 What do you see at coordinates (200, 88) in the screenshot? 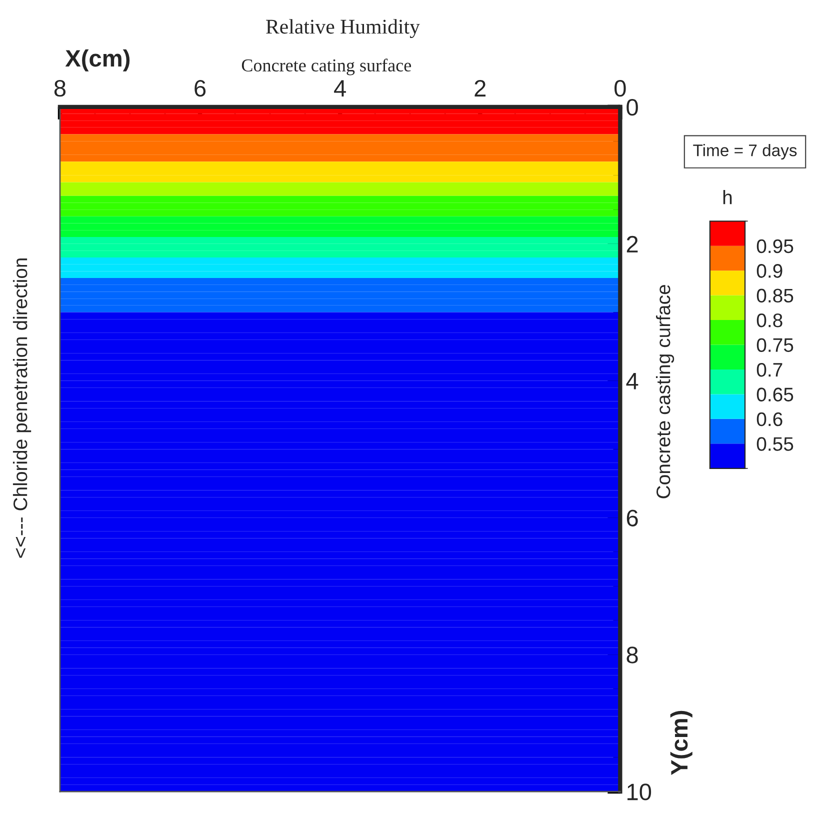
I see `x-tick-label: 6` at bounding box center [200, 88].